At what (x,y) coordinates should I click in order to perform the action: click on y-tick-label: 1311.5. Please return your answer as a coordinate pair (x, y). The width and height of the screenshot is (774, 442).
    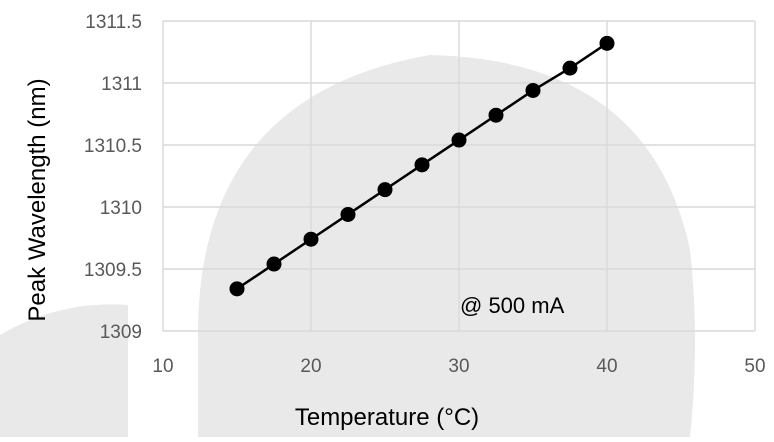
    Looking at the image, I should click on (113, 22).